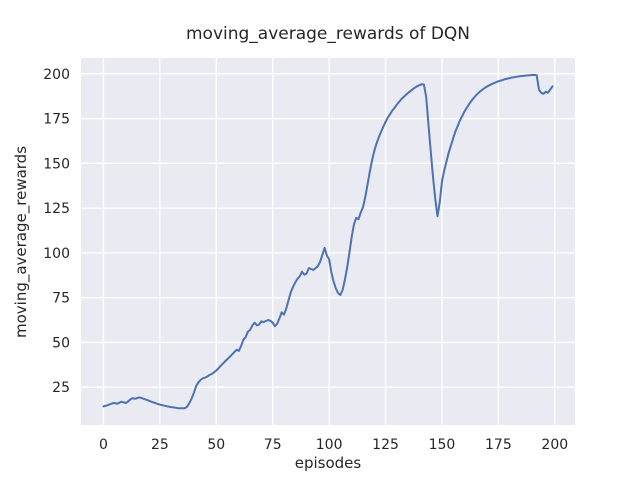 Image resolution: width=640 pixels, height=480 pixels. What do you see at coordinates (328, 463) in the screenshot?
I see `x-axis-label: episodes` at bounding box center [328, 463].